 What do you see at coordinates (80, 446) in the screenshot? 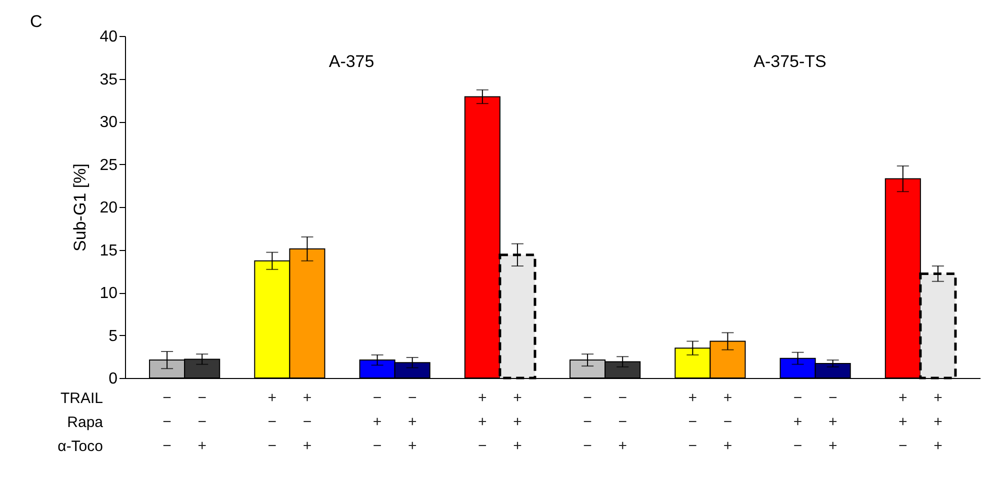
I see `text: α-Toco` at bounding box center [80, 446].